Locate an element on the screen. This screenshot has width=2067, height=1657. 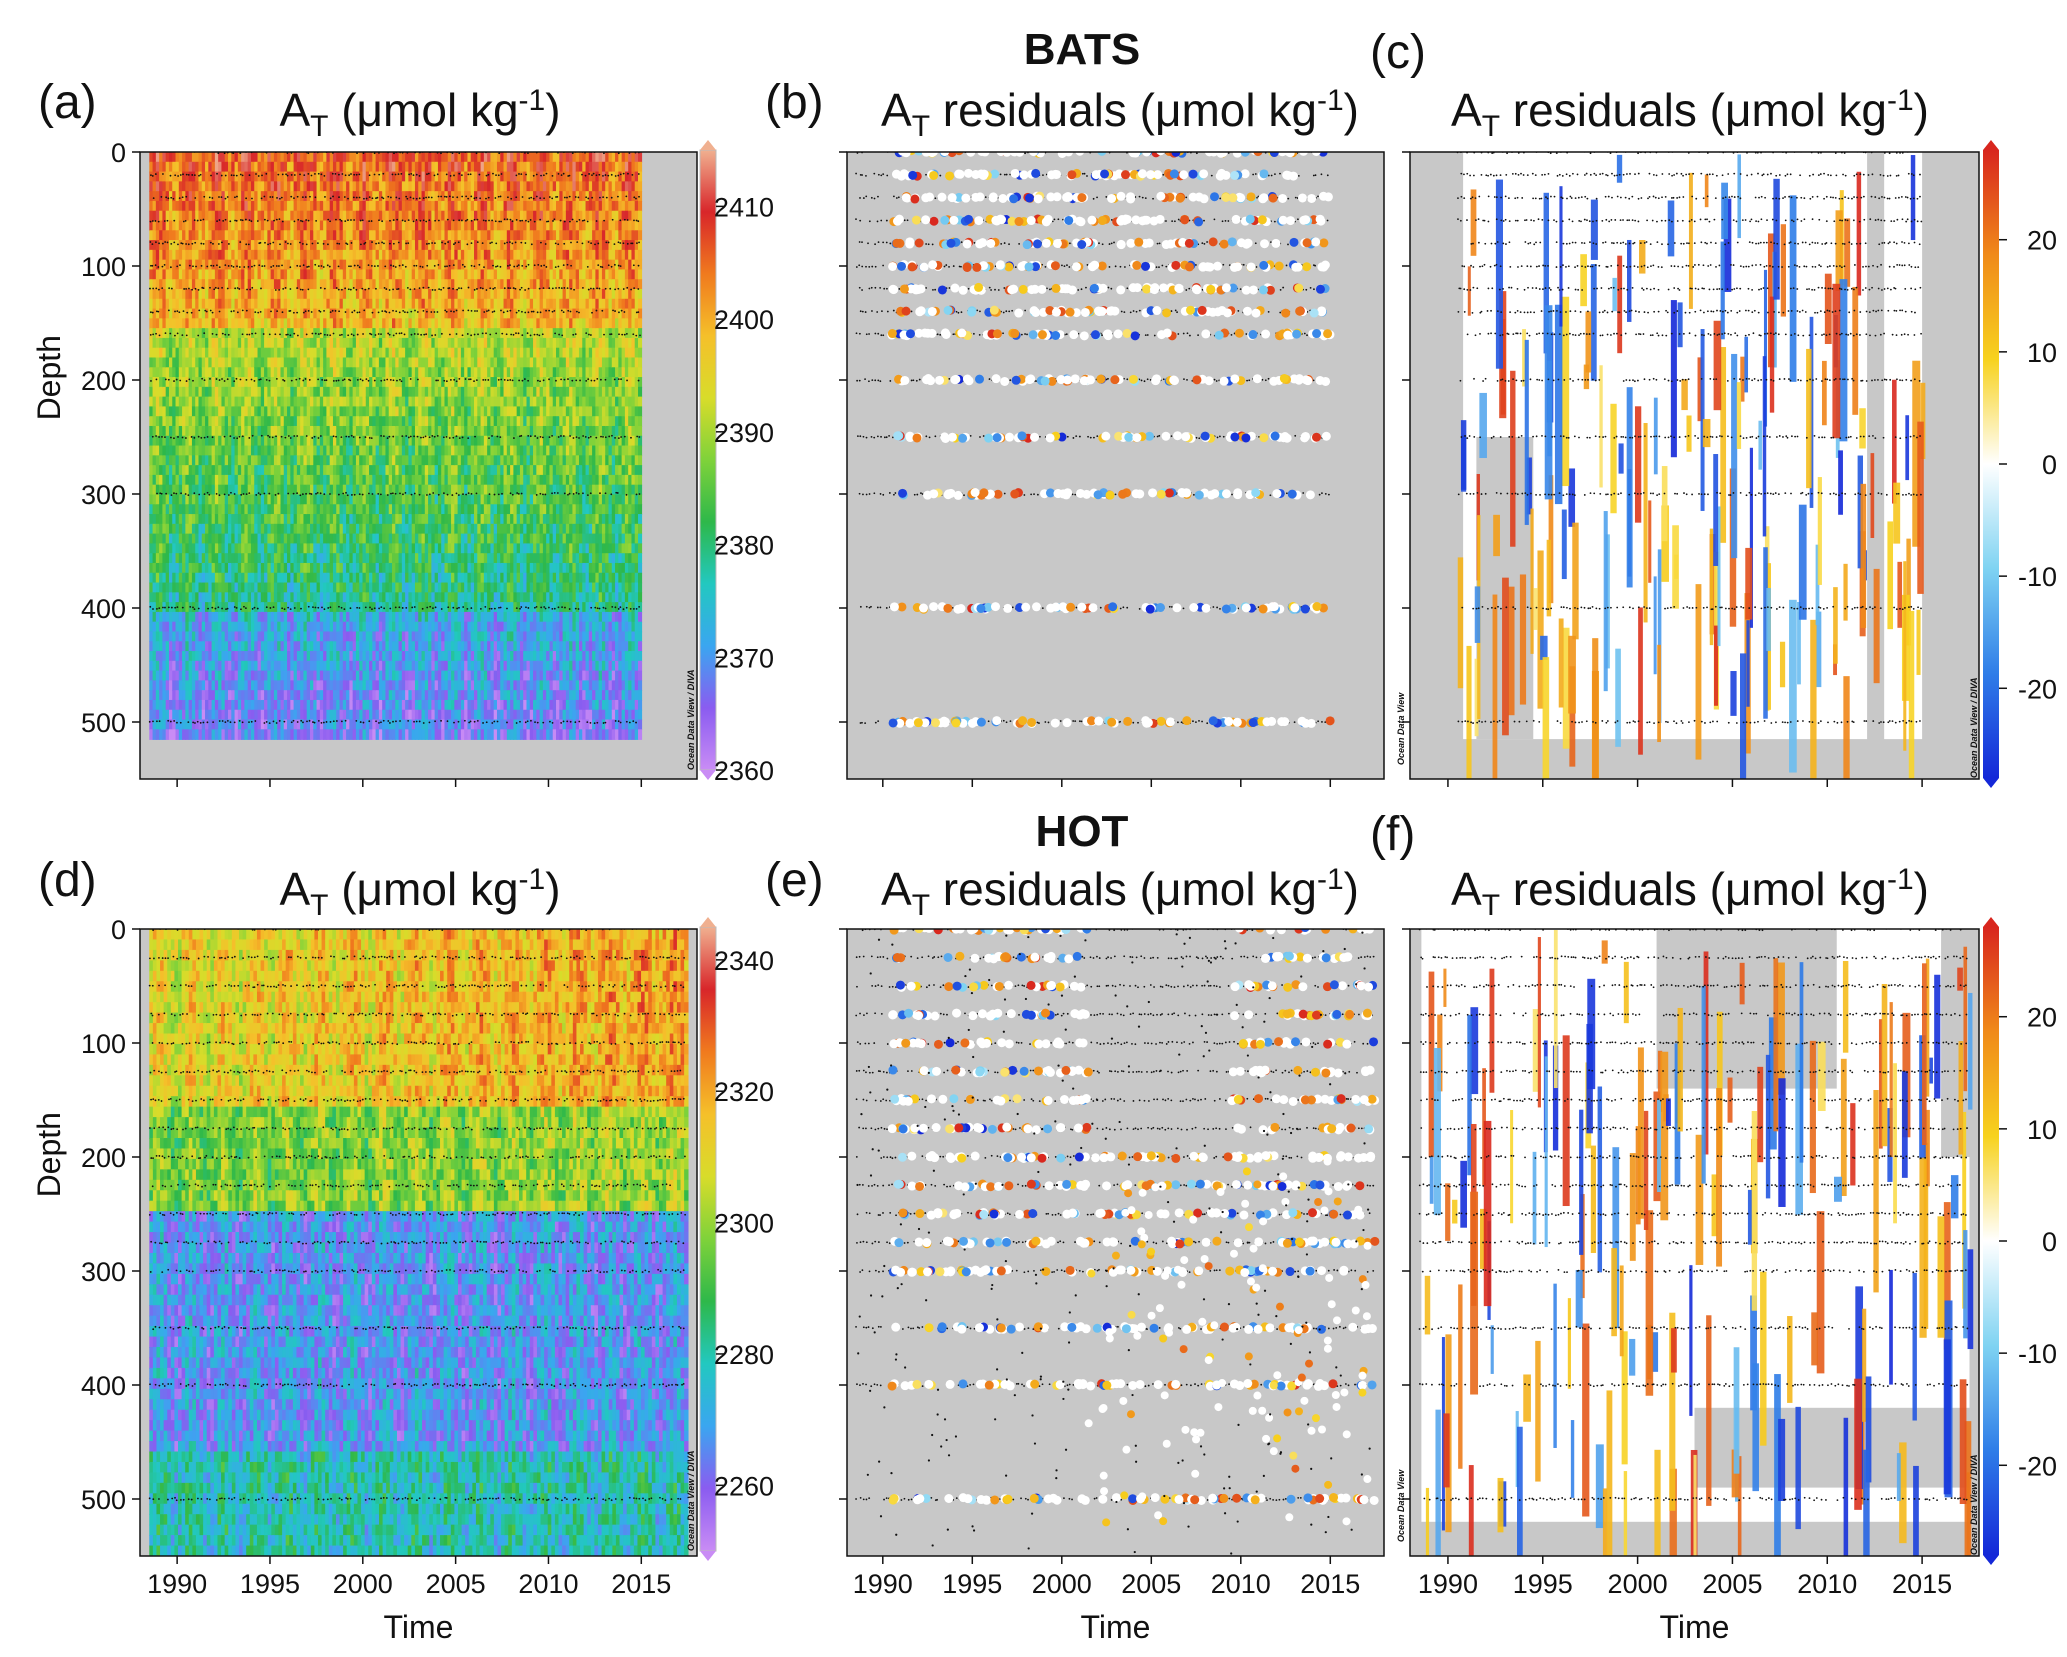
plot-area-a is located at coordinates (418, 465).